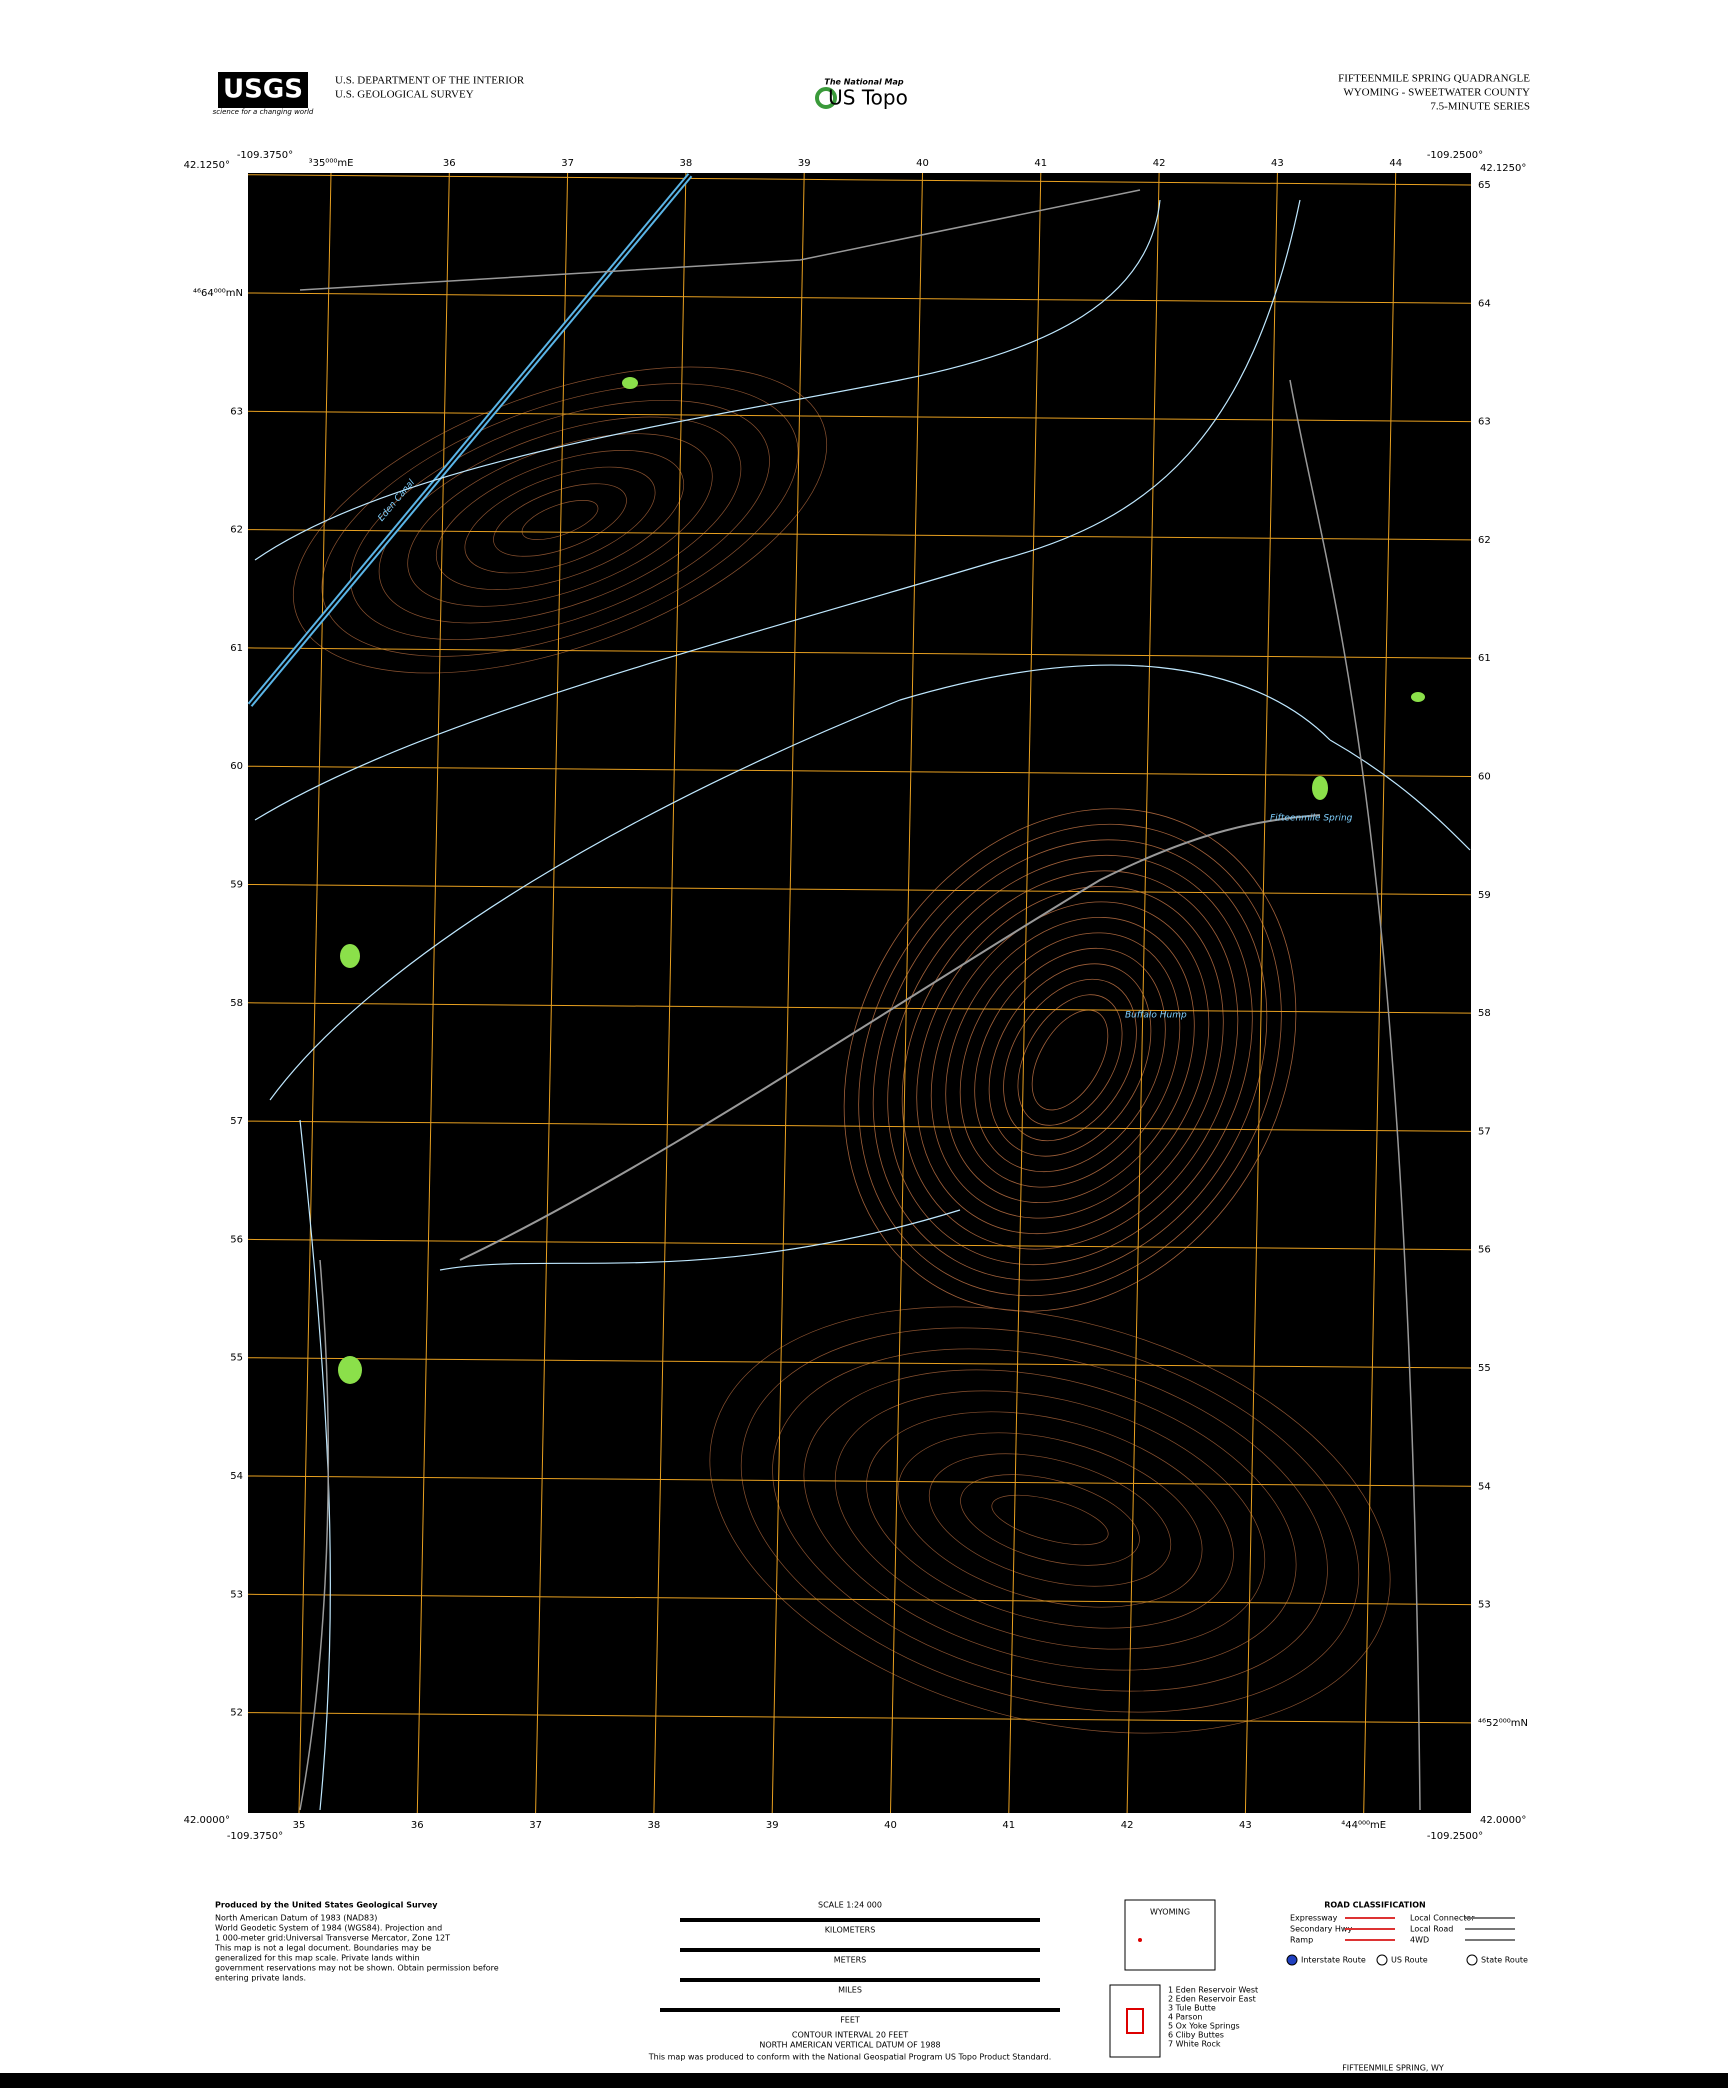 This screenshot has height=2092, width=1728. Describe the element at coordinates (1395, 163) in the screenshot. I see `easting-label: 44` at that location.